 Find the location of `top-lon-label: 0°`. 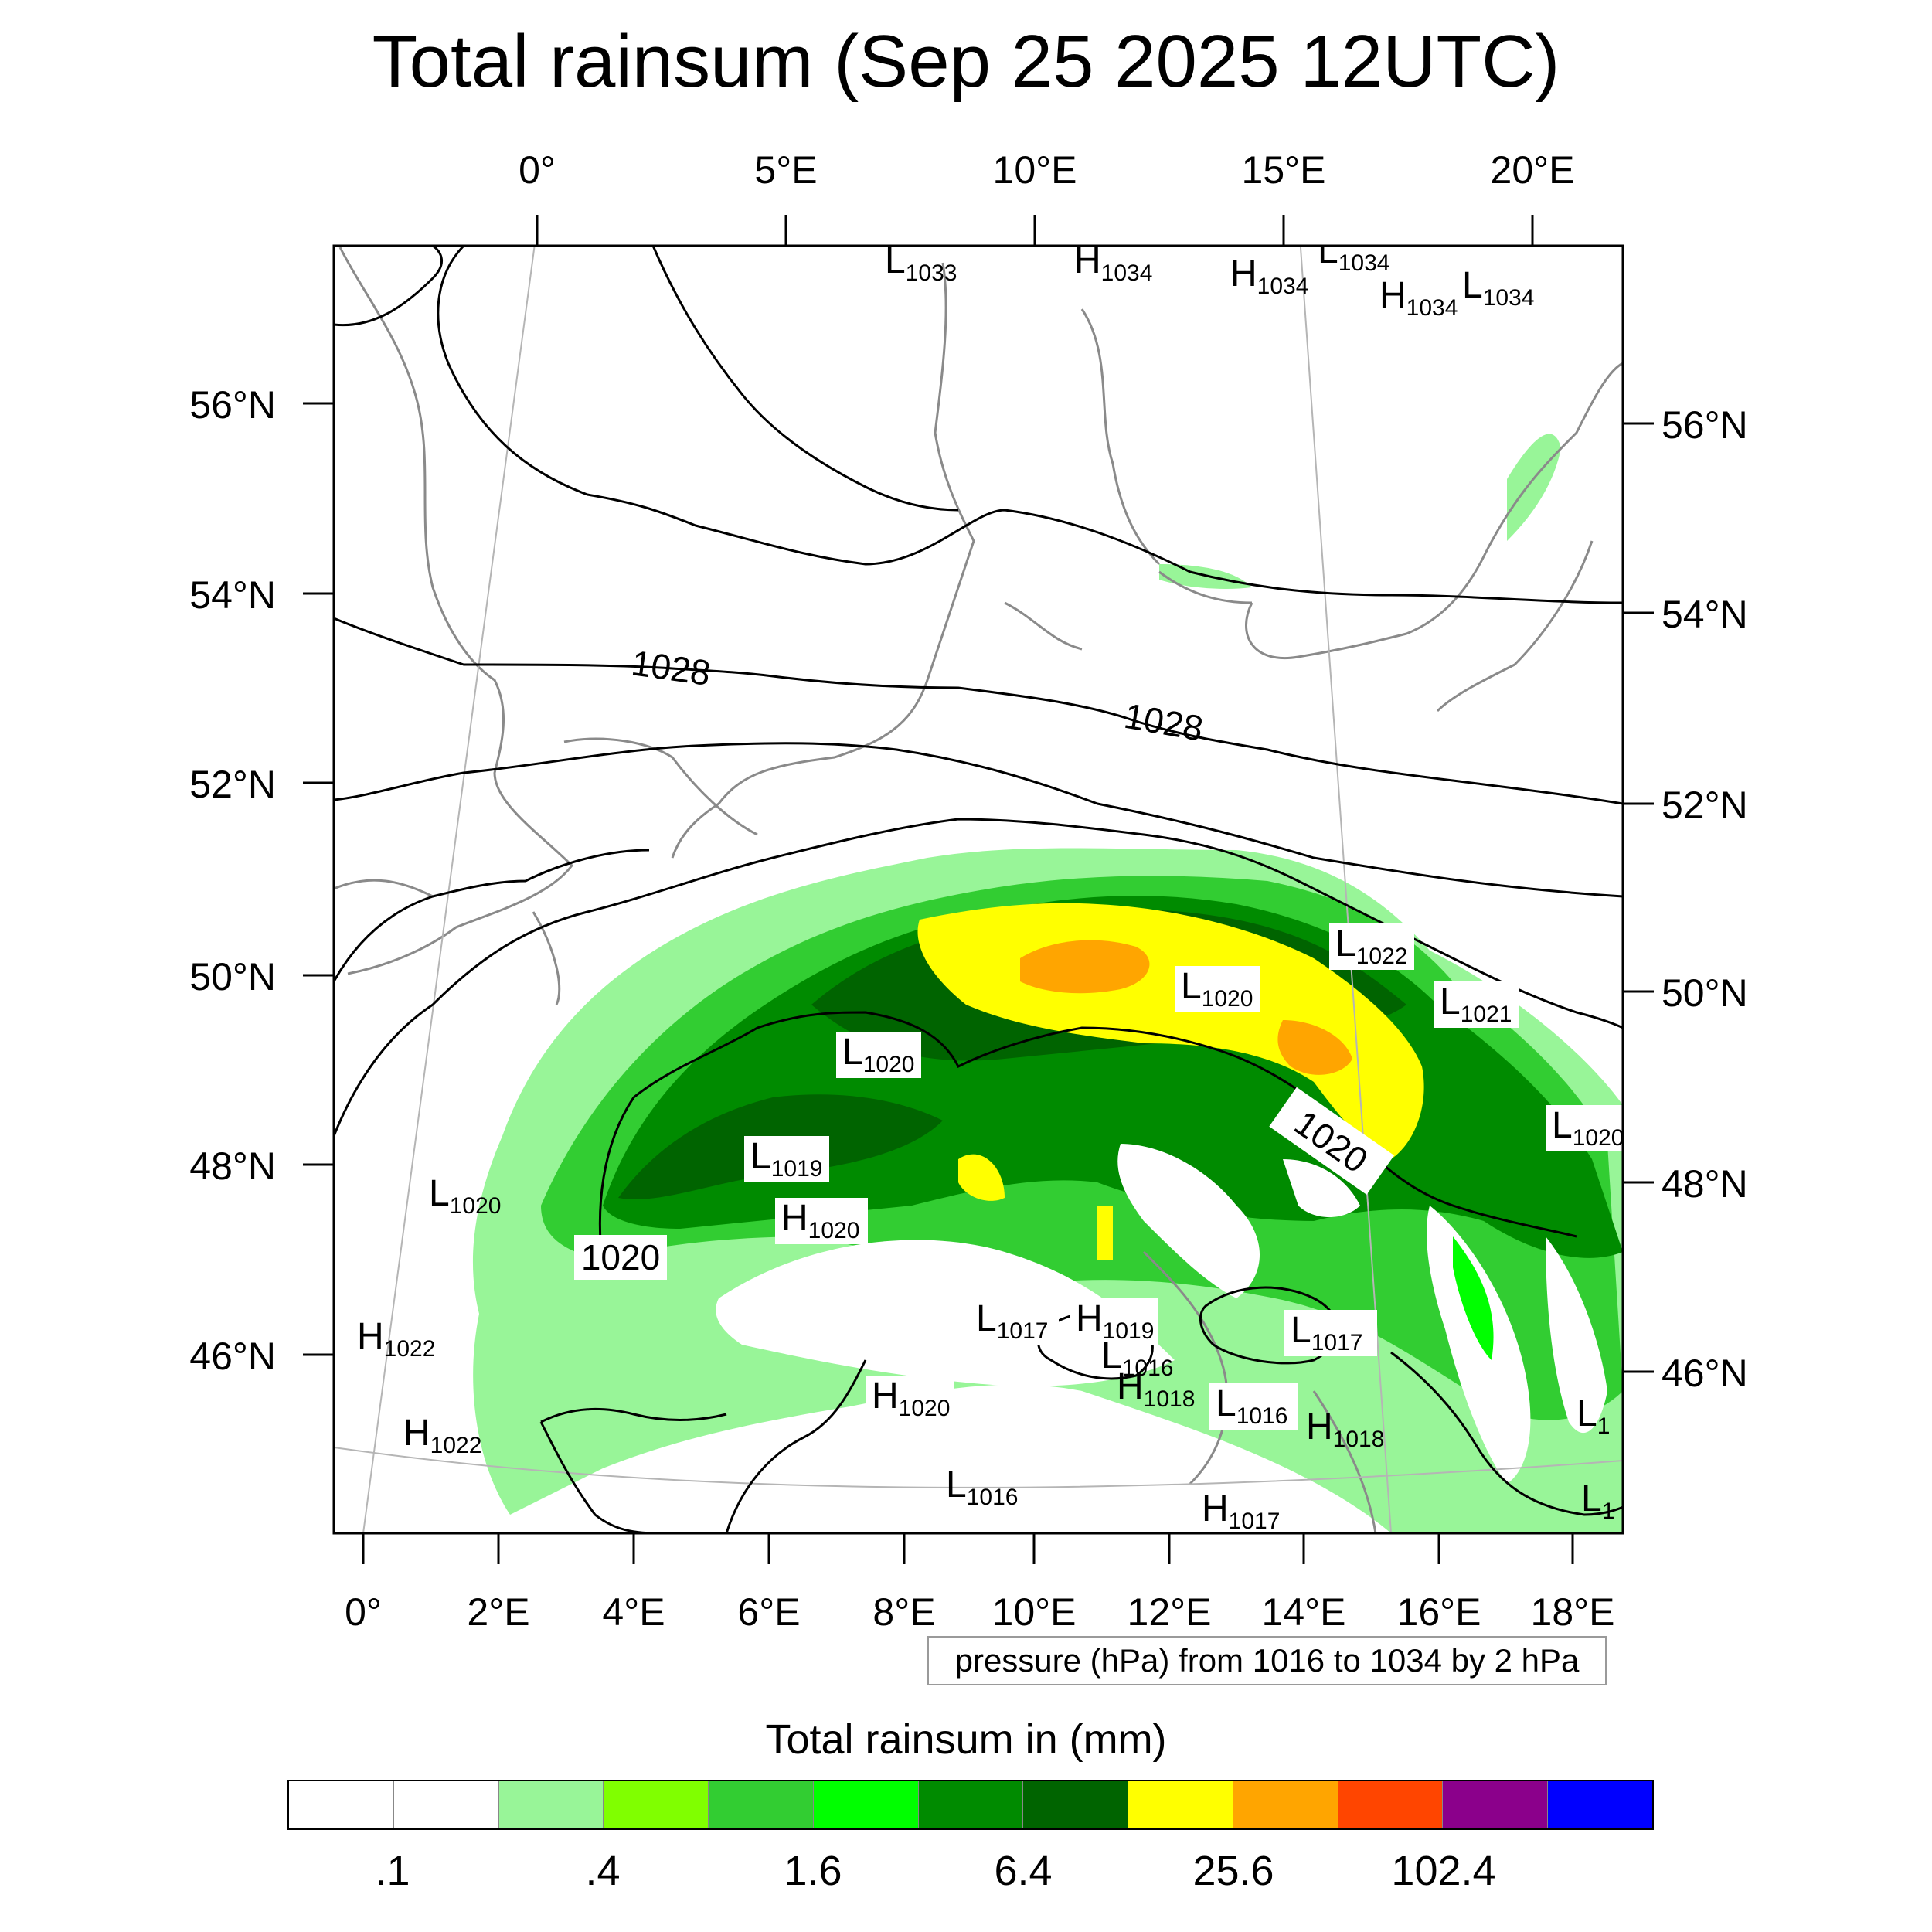

top-lon-label: 0° is located at coordinates (538, 170).